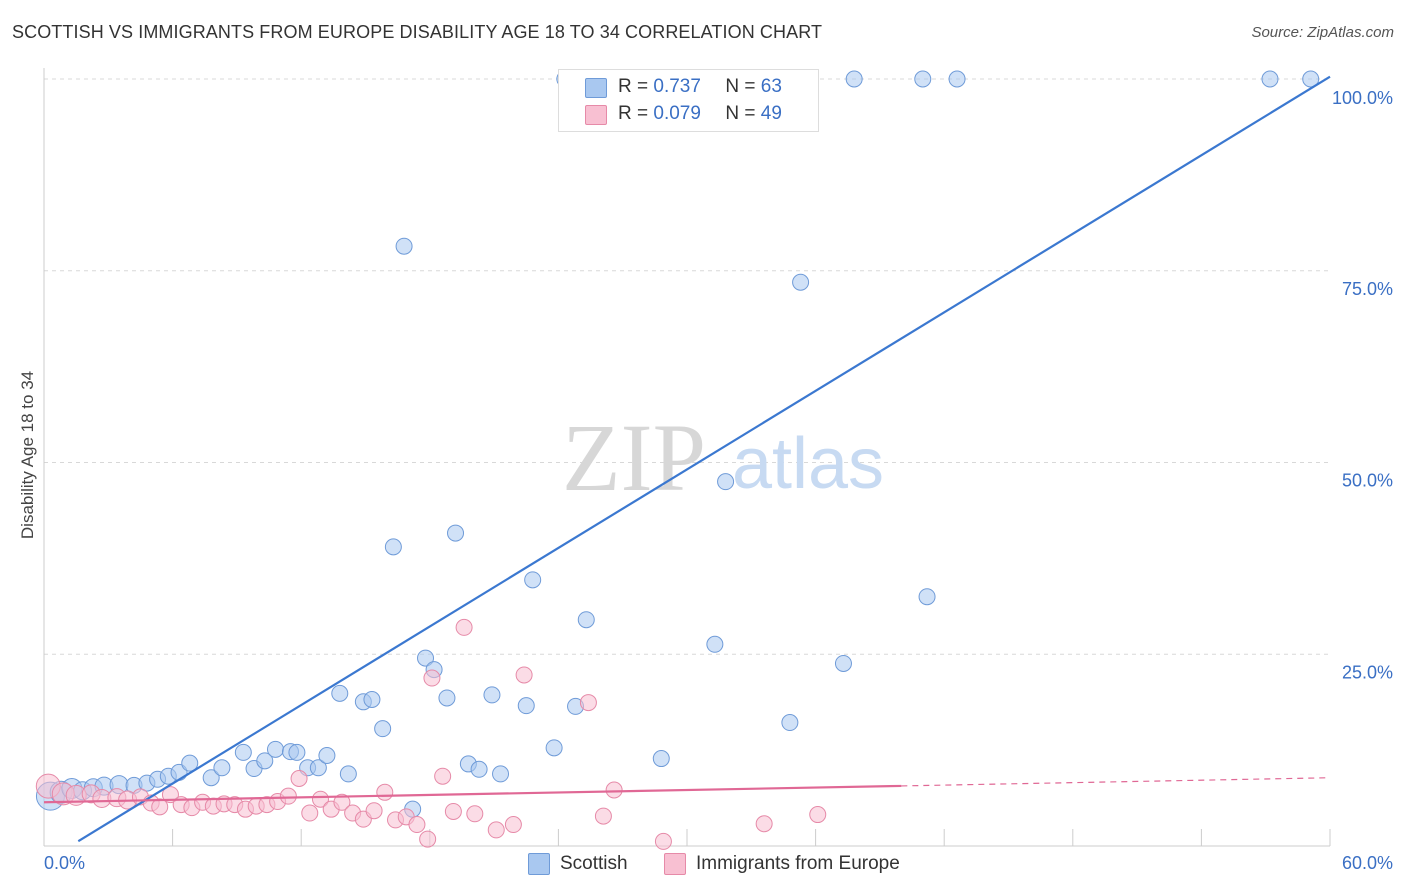 The height and width of the screenshot is (892, 1406). Describe the element at coordinates (1367, 481) in the screenshot. I see `y-tick-label: 50.0%` at that location.